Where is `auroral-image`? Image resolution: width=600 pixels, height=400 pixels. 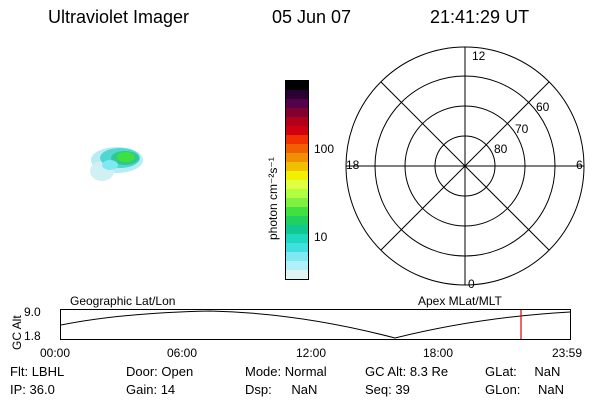 auroral-image is located at coordinates (116, 164).